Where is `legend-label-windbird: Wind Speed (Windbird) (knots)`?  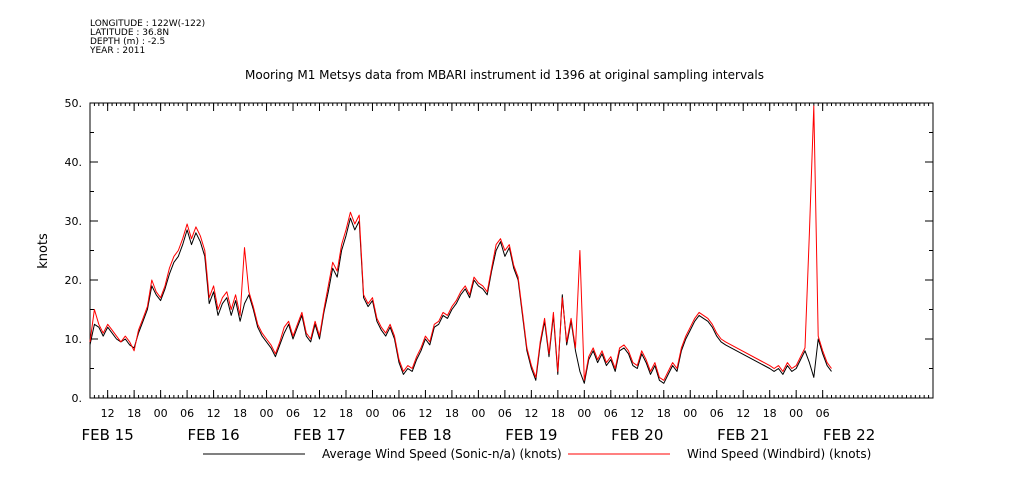
legend-label-windbird: Wind Speed (Windbird) (knots) is located at coordinates (779, 454).